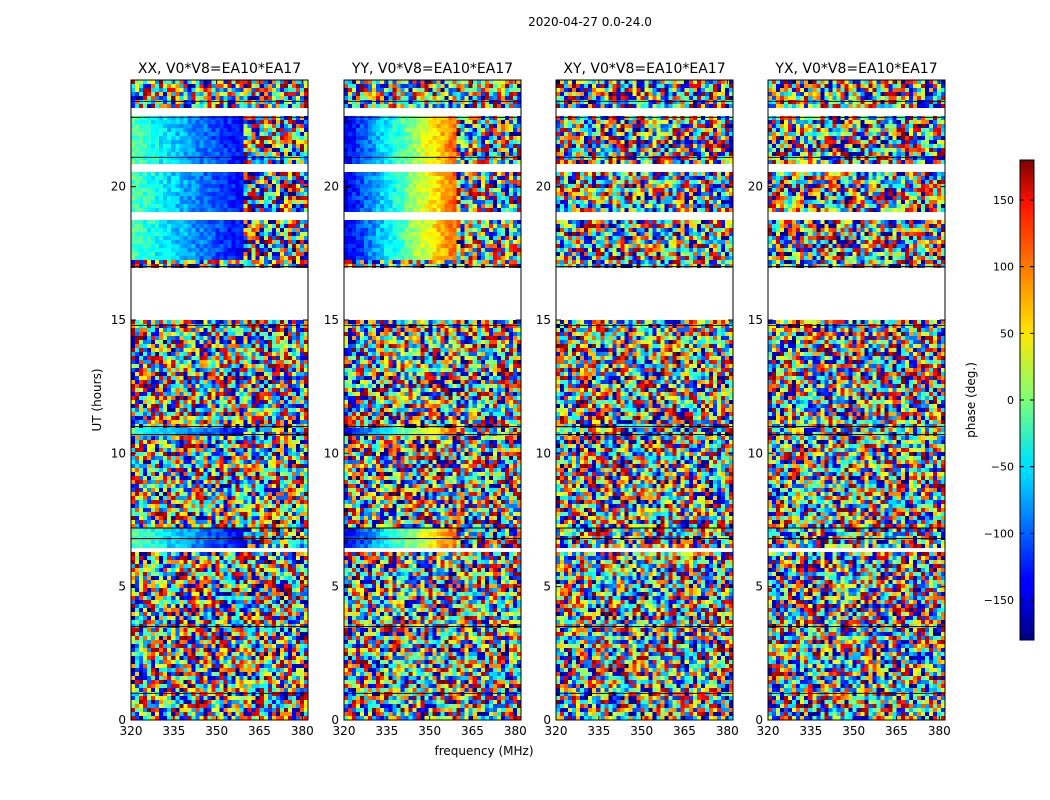  Describe the element at coordinates (219, 69) in the screenshot. I see `panel-title: XX, V0*V8=EA10*EA17` at that location.